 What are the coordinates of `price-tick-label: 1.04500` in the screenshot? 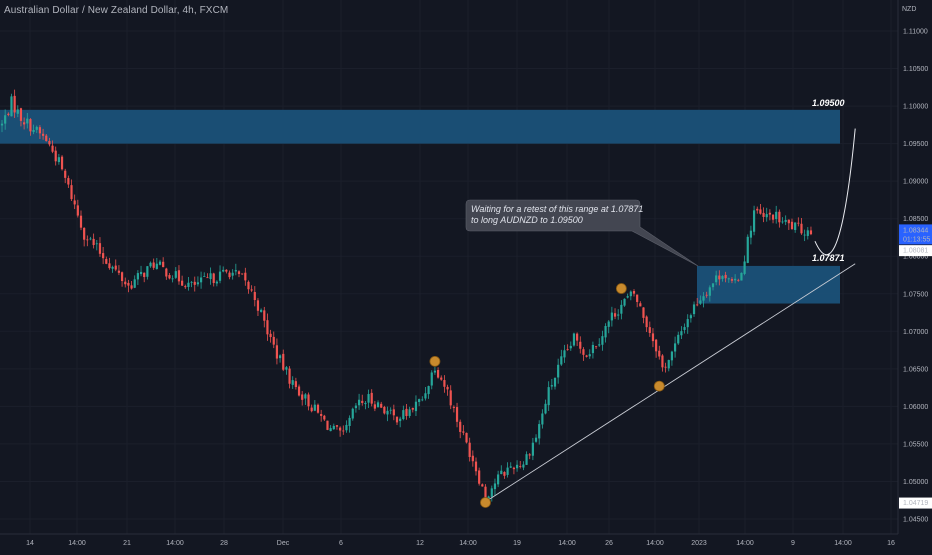 It's located at (915, 520).